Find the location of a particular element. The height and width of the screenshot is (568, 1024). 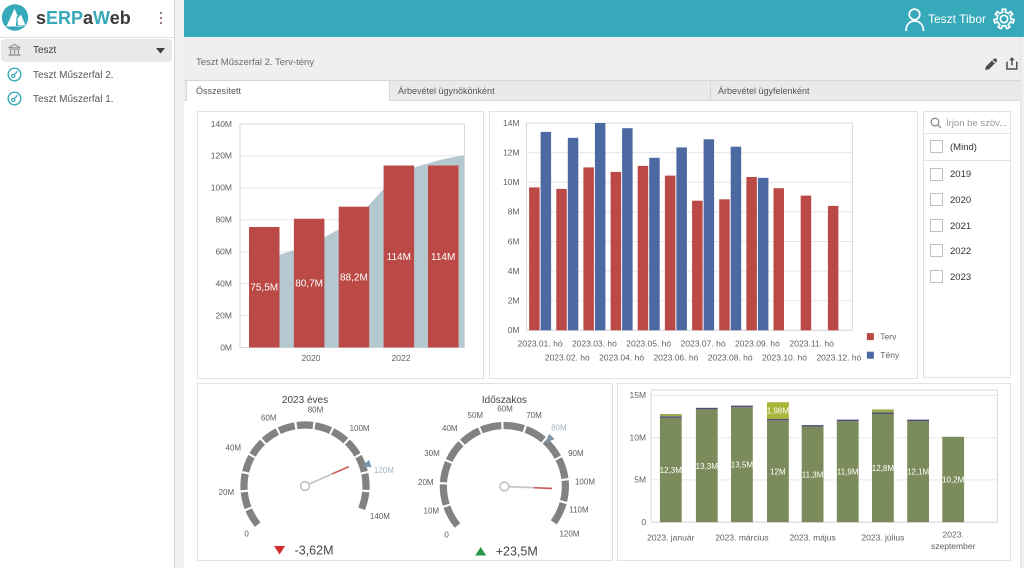

svg-text: Tény is located at coordinates (890, 355).